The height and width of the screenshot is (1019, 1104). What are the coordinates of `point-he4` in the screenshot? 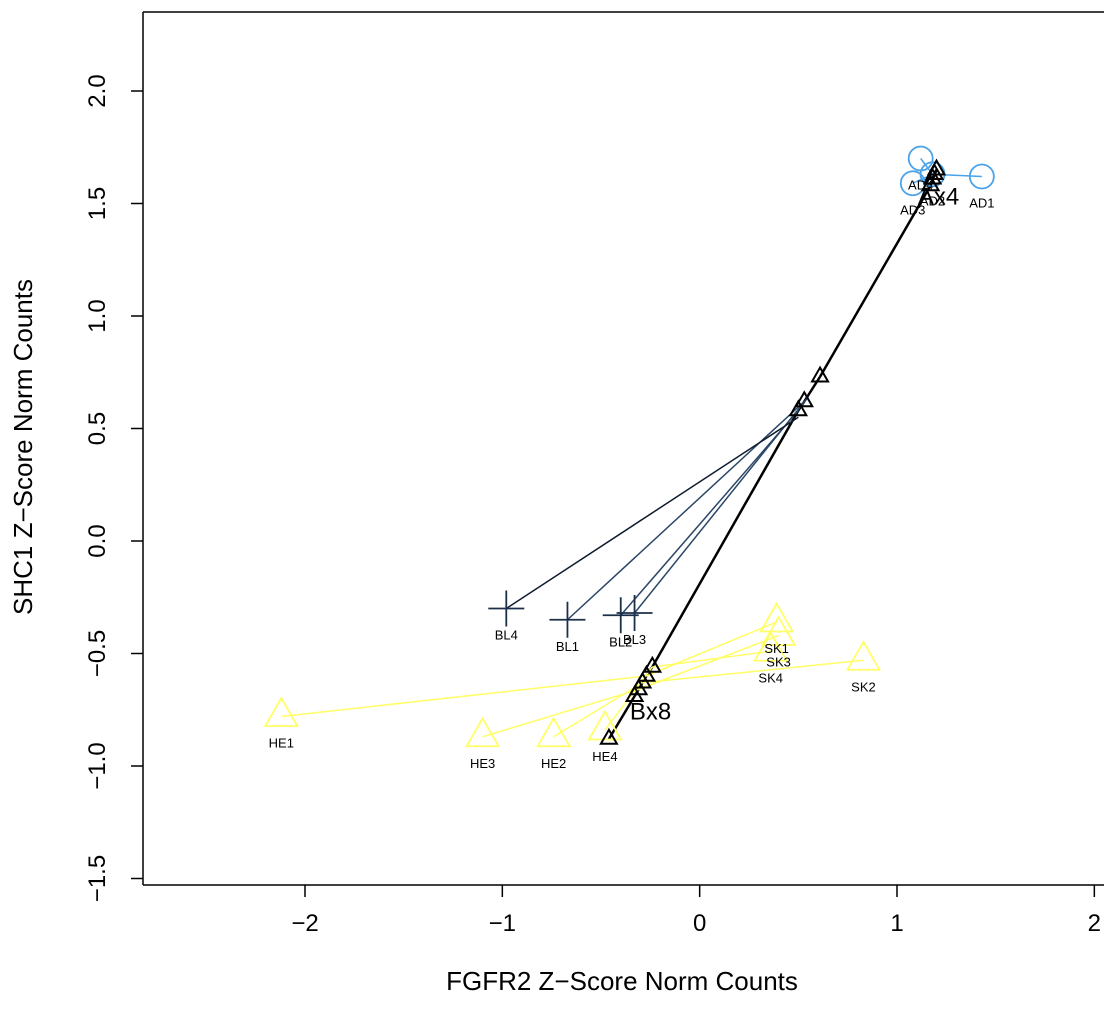 It's located at (605, 725).